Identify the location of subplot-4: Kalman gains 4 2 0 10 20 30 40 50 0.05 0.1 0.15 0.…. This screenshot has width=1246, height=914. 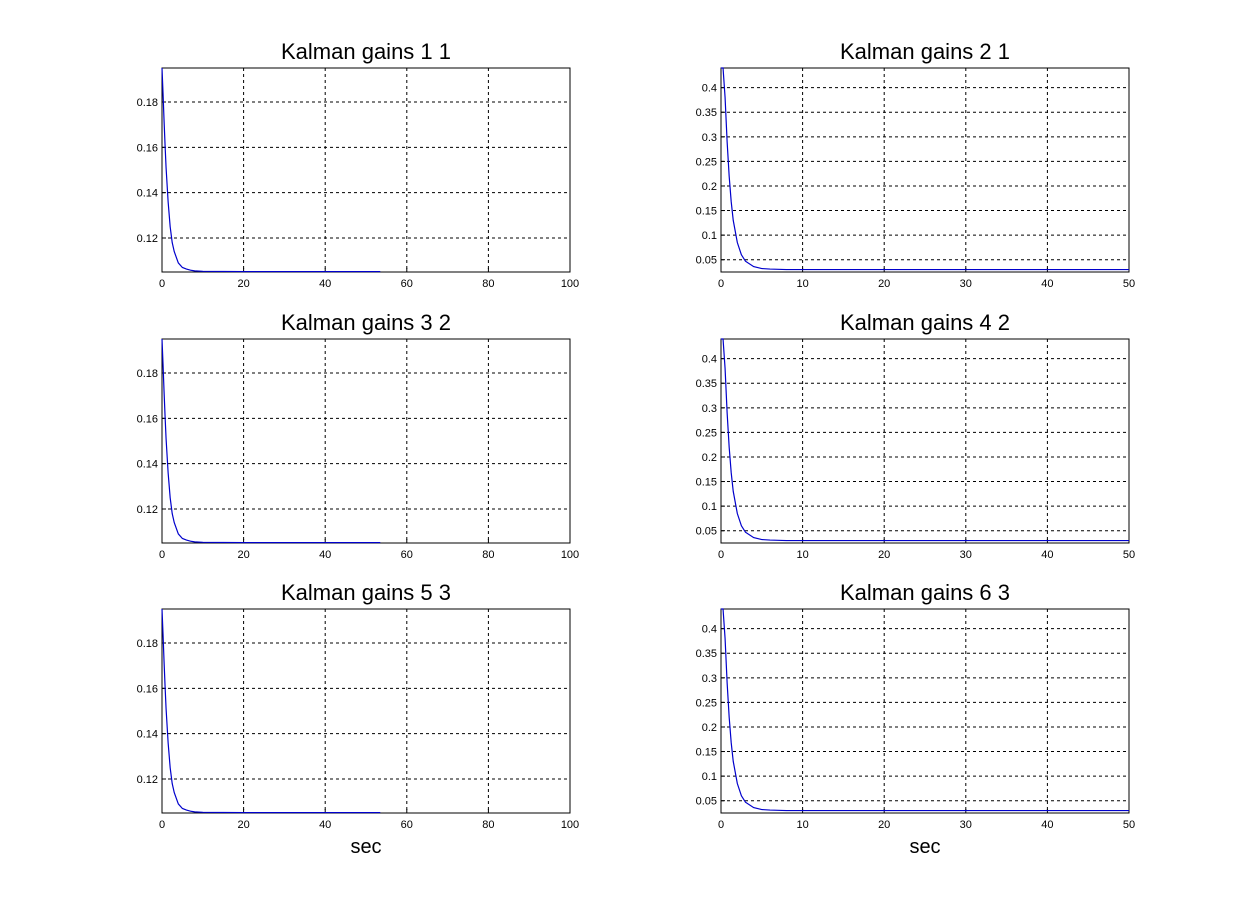
(916, 435).